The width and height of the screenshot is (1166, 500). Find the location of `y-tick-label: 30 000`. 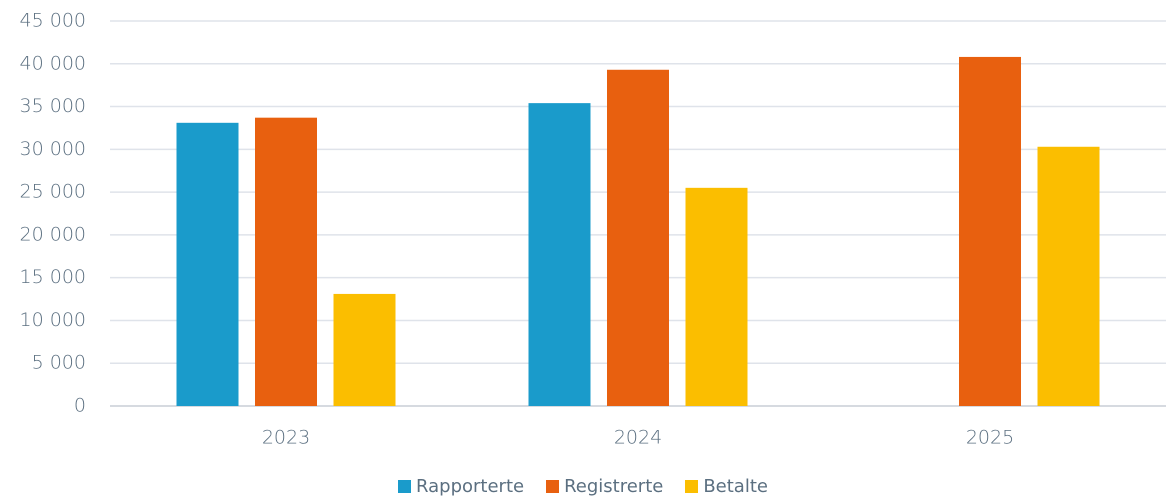

y-tick-label: 30 000 is located at coordinates (53, 149).